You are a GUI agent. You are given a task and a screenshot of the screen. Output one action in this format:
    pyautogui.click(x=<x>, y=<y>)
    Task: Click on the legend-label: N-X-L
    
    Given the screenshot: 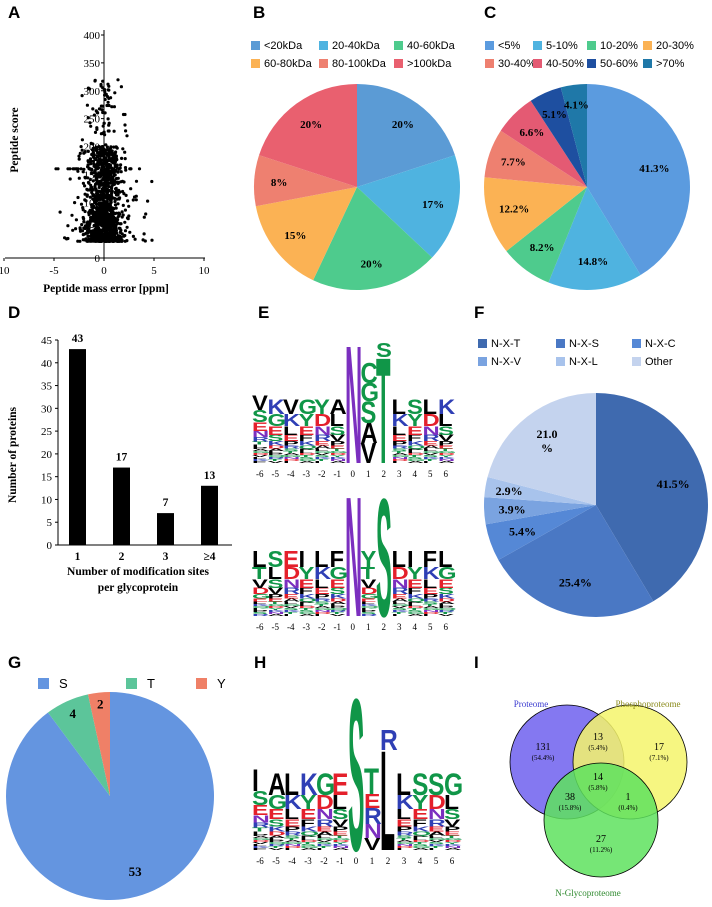 What is the action you would take?
    pyautogui.click(x=583, y=362)
    